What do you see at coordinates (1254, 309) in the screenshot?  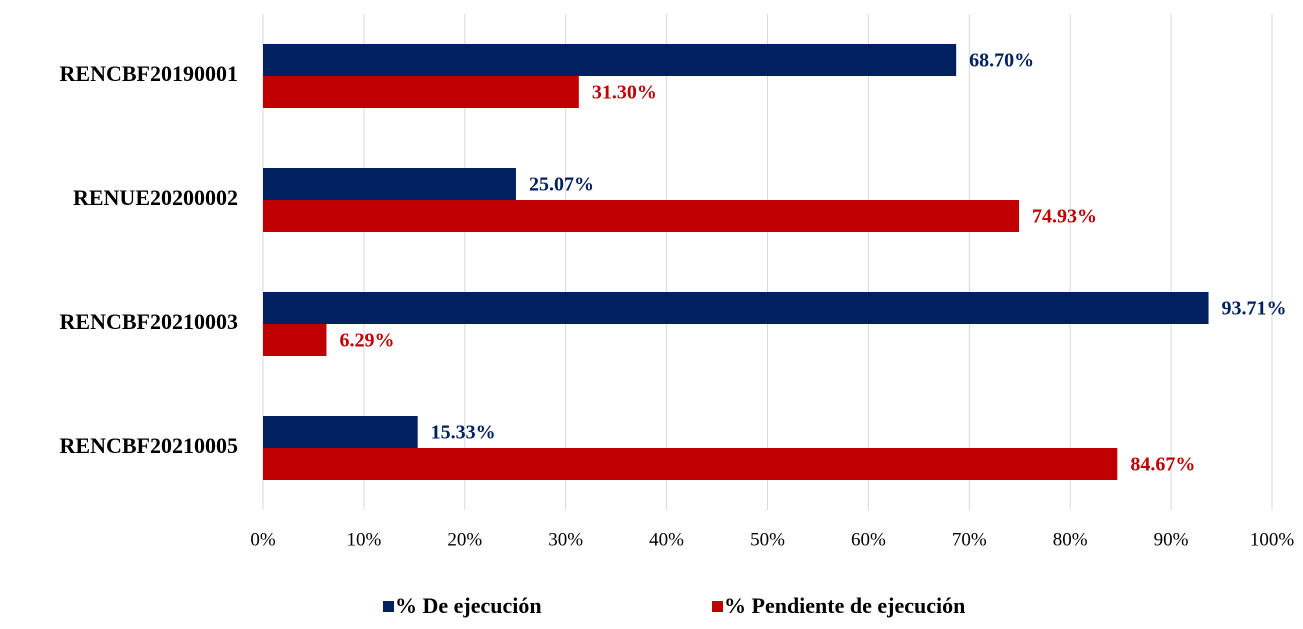 I see `value-label: 93.71%` at bounding box center [1254, 309].